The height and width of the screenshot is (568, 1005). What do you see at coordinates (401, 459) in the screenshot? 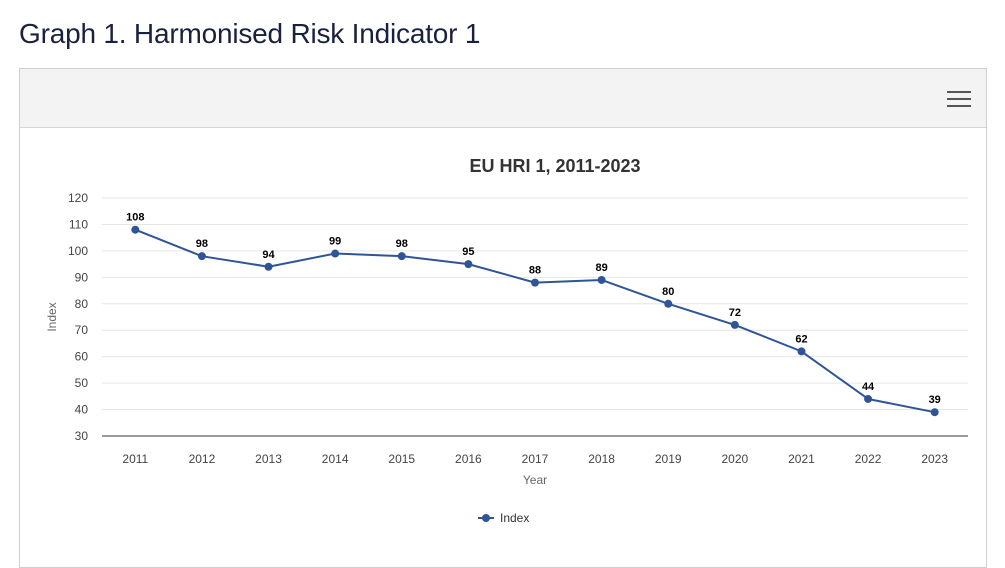
I see `x-tick-label: 2015` at bounding box center [401, 459].